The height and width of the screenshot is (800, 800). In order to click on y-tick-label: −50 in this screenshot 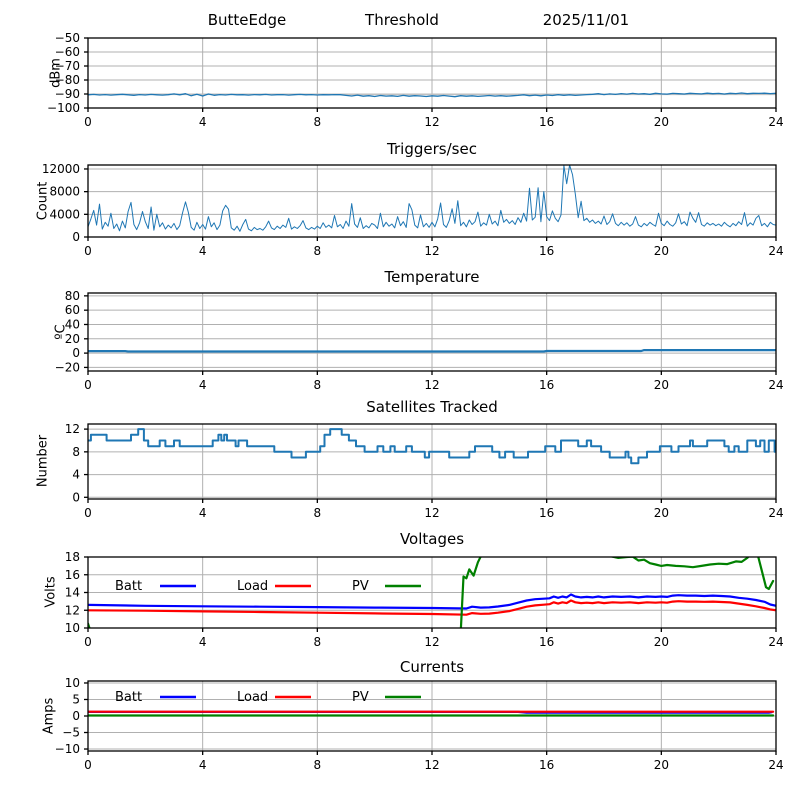, I will do `click(67, 38)`.